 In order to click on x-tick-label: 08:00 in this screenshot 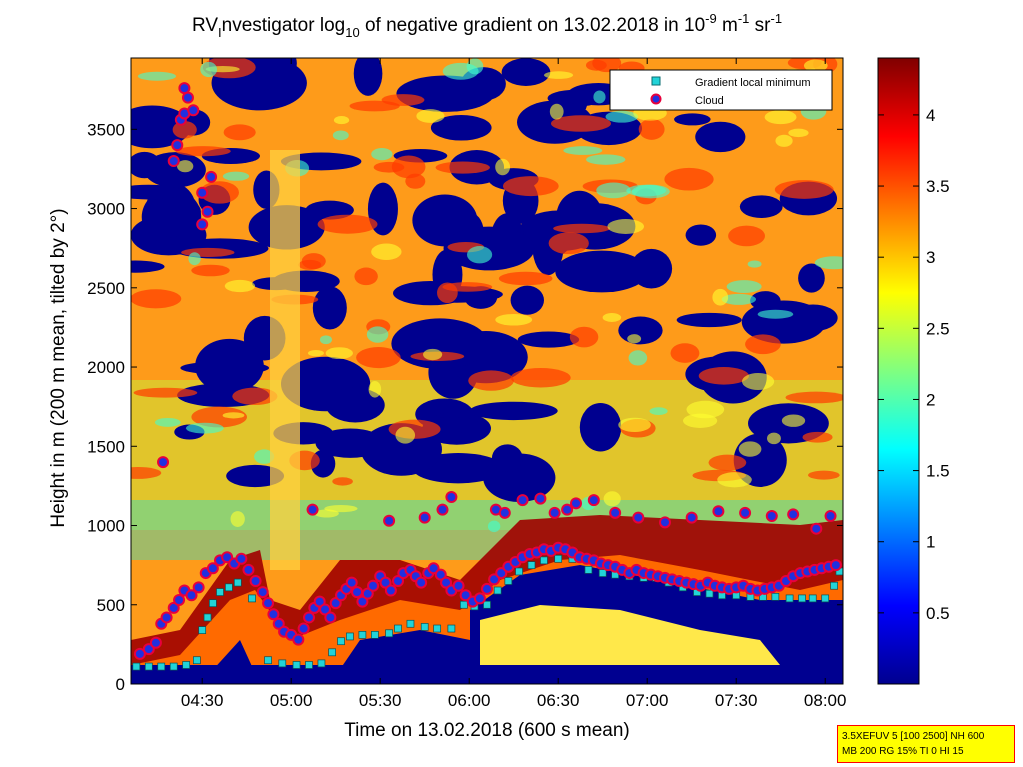, I will do `click(825, 700)`.